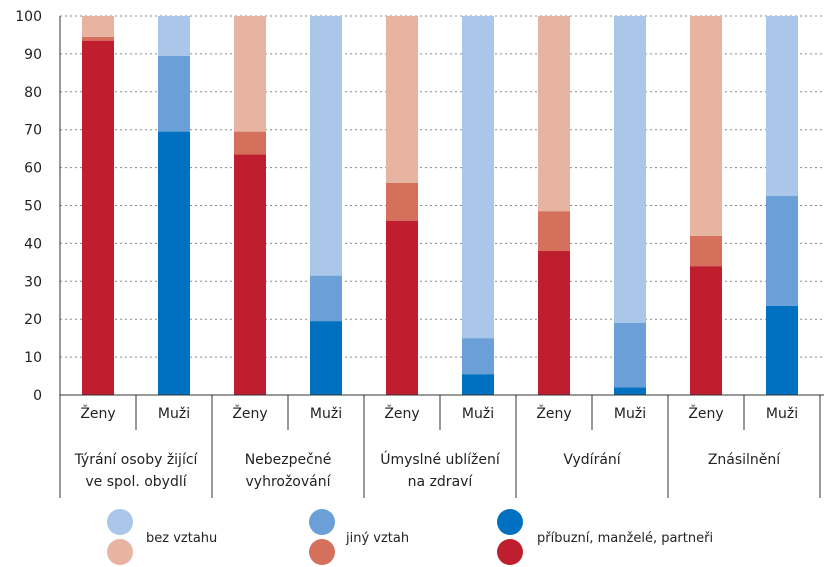 The width and height of the screenshot is (824, 567). What do you see at coordinates (33, 244) in the screenshot?
I see `y-tick-label: 40` at bounding box center [33, 244].